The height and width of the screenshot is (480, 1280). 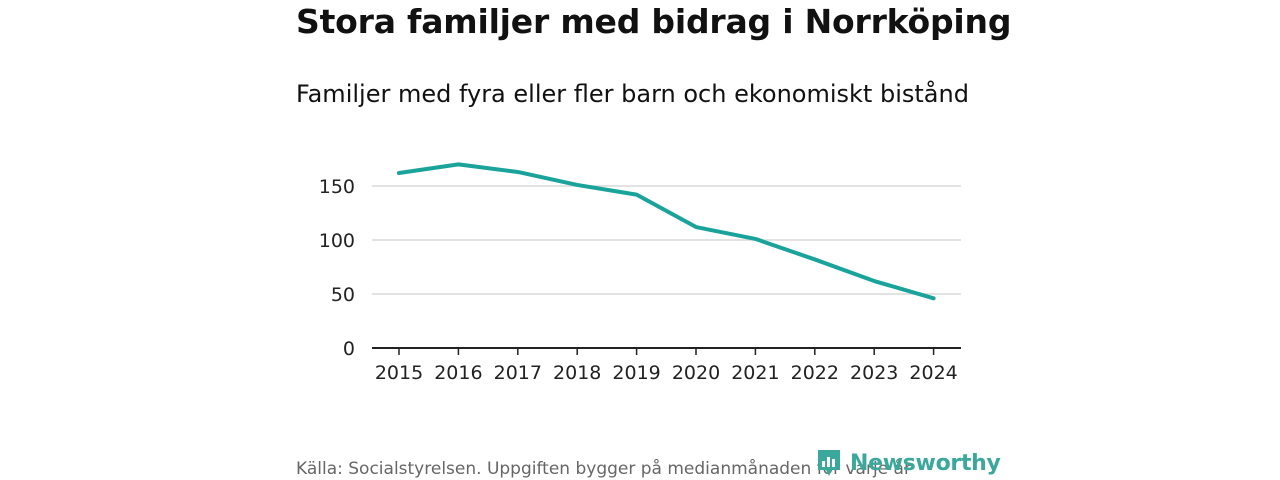 I want to click on y-tick-label: 100, so click(x=337, y=241).